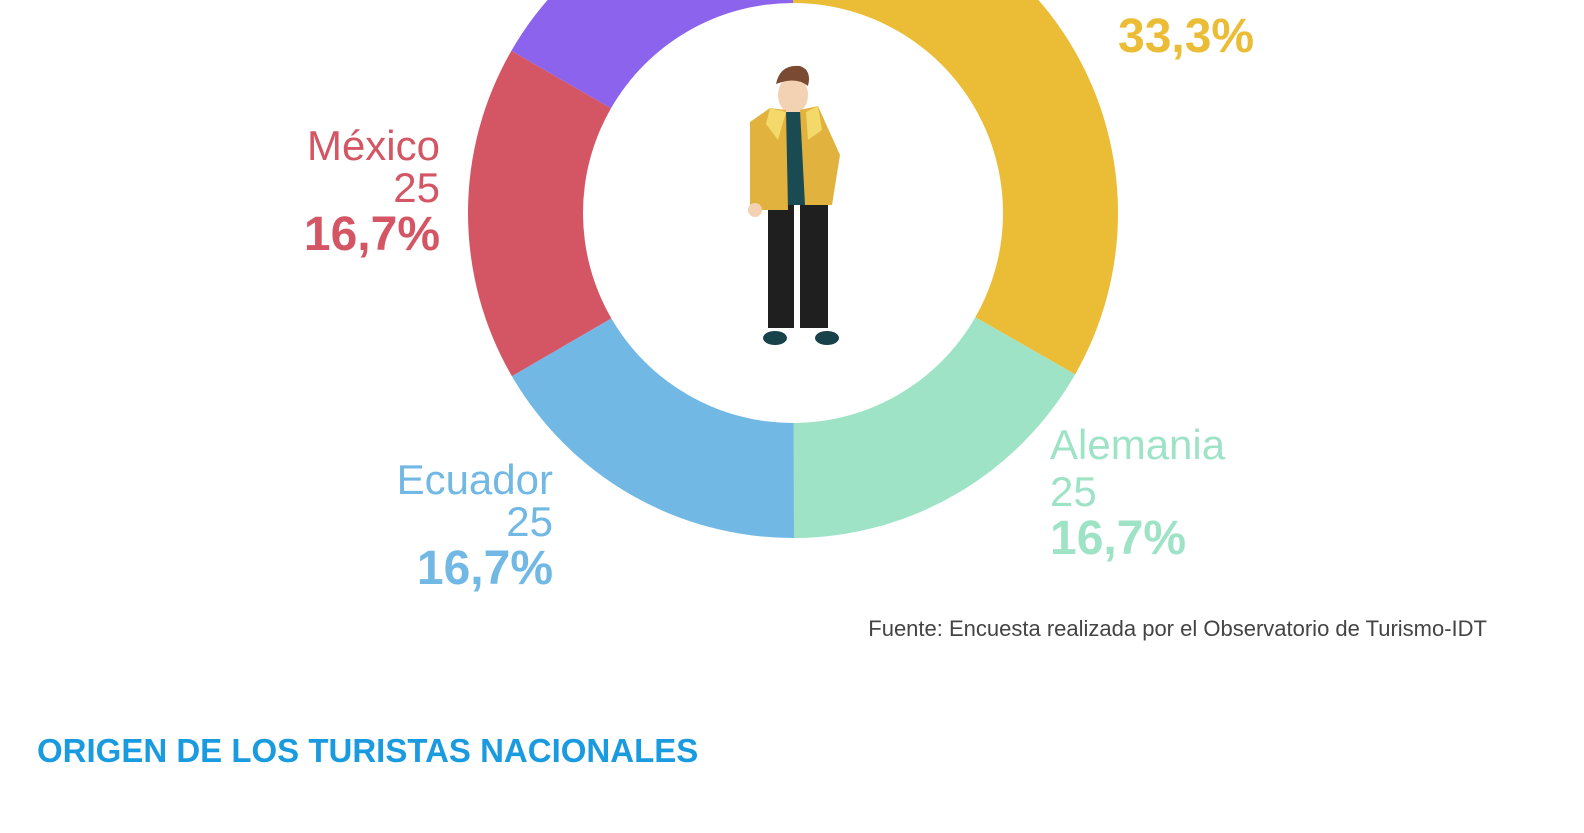 The width and height of the screenshot is (1584, 833). What do you see at coordinates (475, 479) in the screenshot?
I see `slice-name: Ecuador` at bounding box center [475, 479].